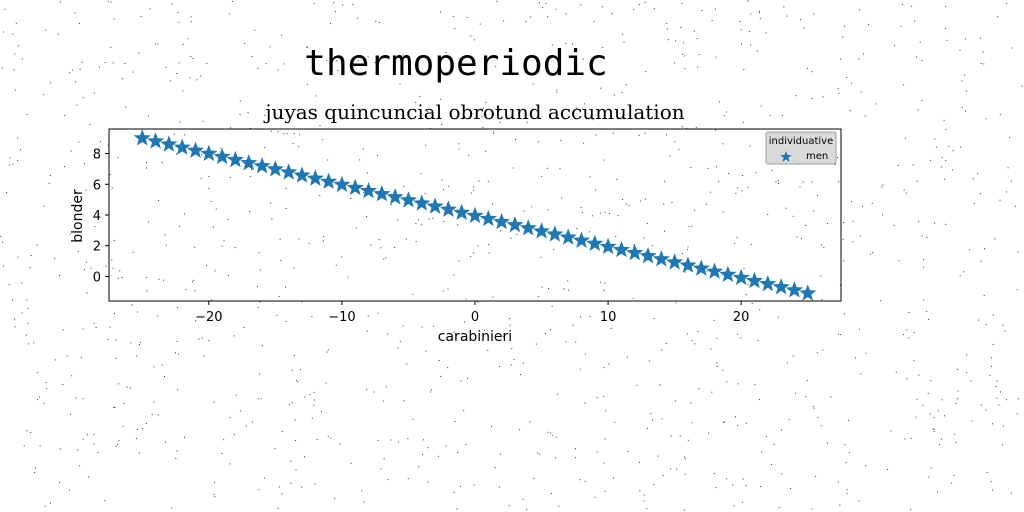 This screenshot has height=512, width=1024. I want to click on x-axis: −20 −10 0 10 20, so click(472, 313).